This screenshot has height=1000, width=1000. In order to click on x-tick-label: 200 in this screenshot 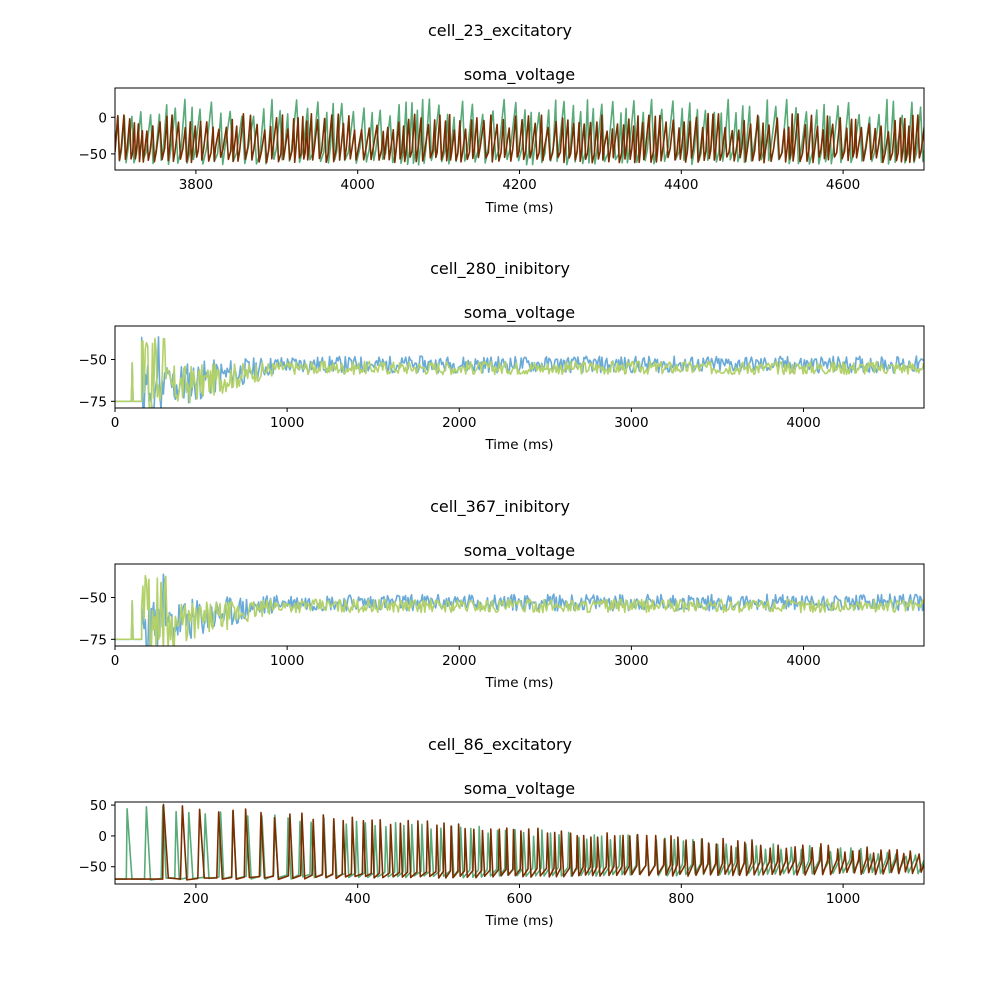, I will do `click(196, 899)`.